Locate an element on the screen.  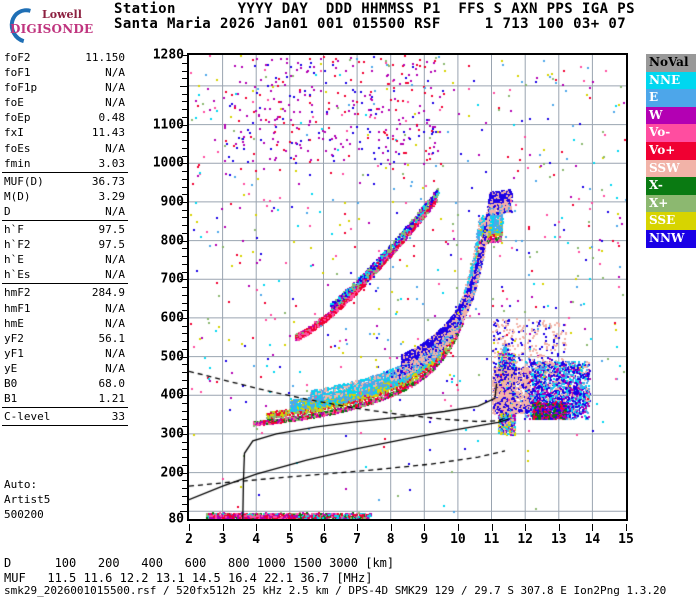
param-key: yF2 is located at coordinates (14, 338).